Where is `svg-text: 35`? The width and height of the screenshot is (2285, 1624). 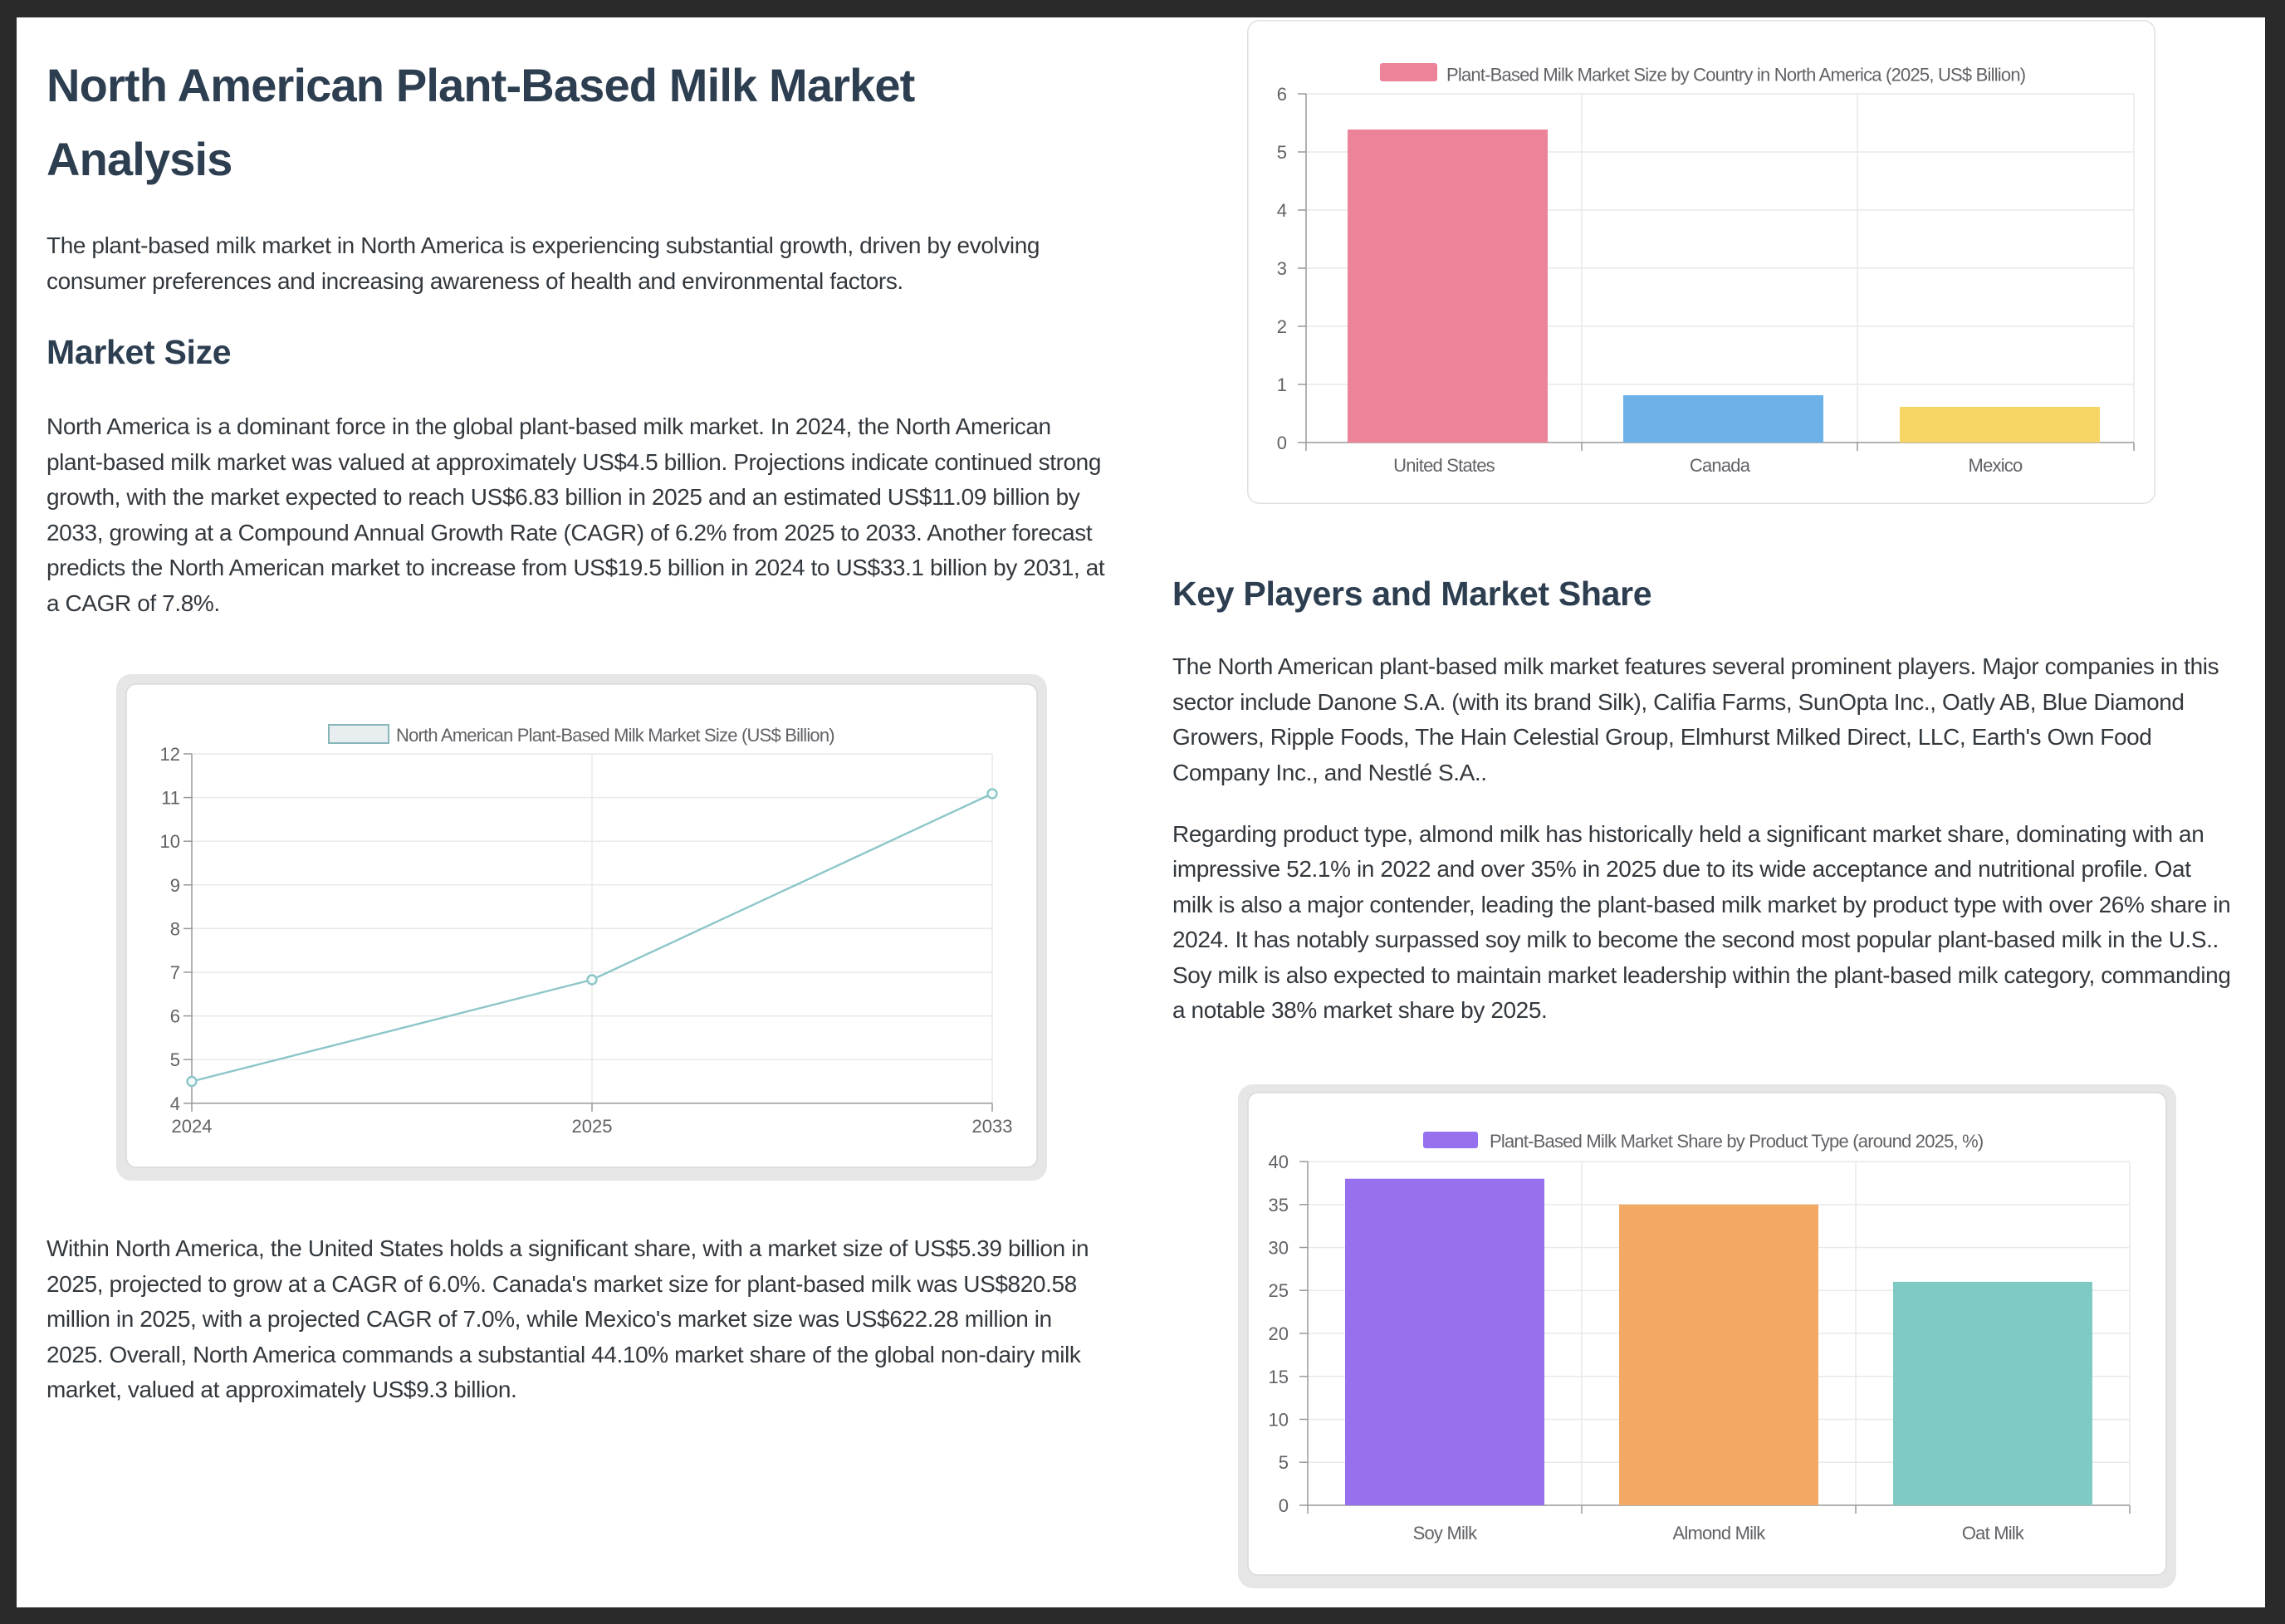
svg-text: 35 is located at coordinates (1279, 1205).